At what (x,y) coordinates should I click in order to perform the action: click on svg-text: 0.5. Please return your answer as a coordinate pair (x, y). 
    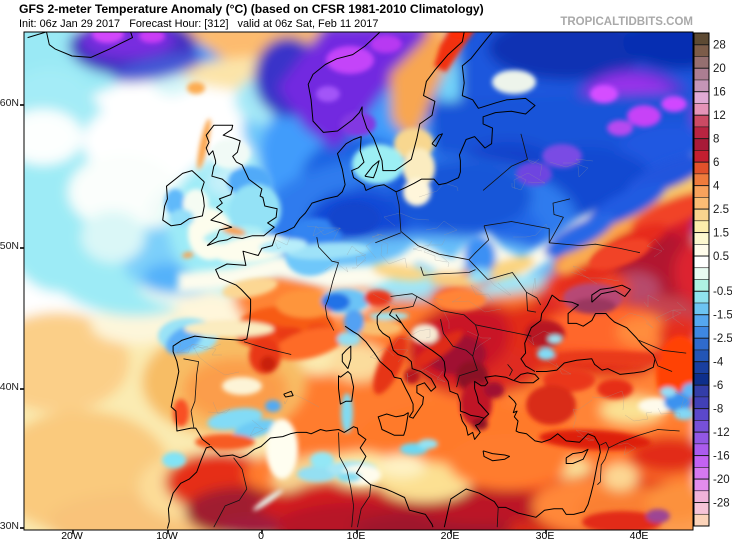
    Looking at the image, I should click on (721, 257).